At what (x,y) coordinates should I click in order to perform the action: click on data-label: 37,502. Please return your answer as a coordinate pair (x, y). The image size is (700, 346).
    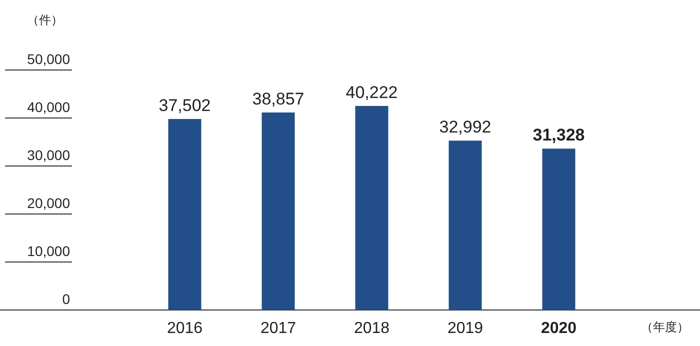
    Looking at the image, I should click on (184, 105).